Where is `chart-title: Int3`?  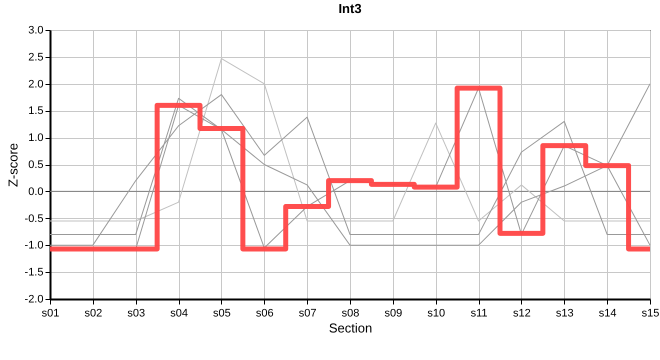 chart-title: Int3 is located at coordinates (350, 8).